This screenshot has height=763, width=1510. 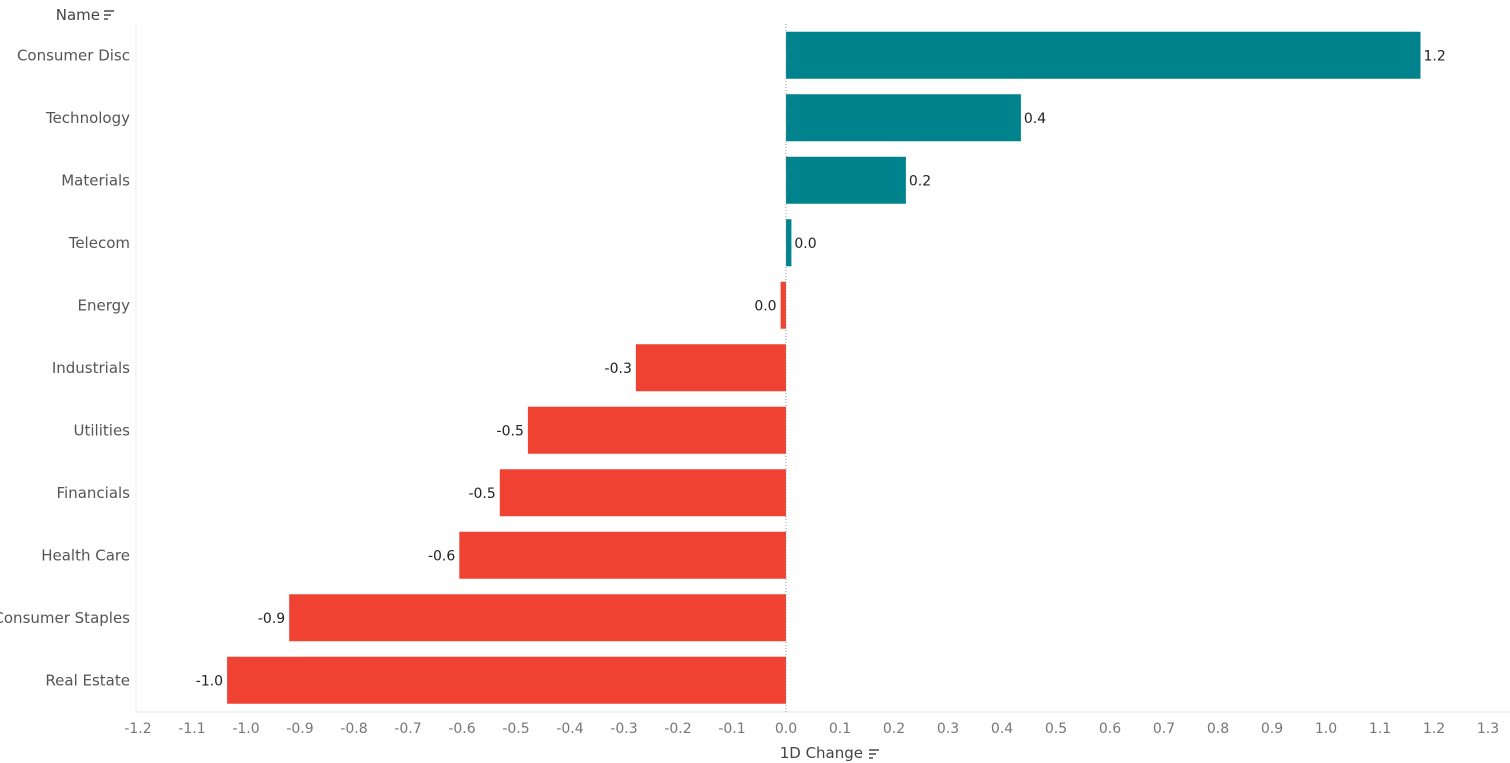 What do you see at coordinates (894, 729) in the screenshot?
I see `x-tick-label: 0.2` at bounding box center [894, 729].